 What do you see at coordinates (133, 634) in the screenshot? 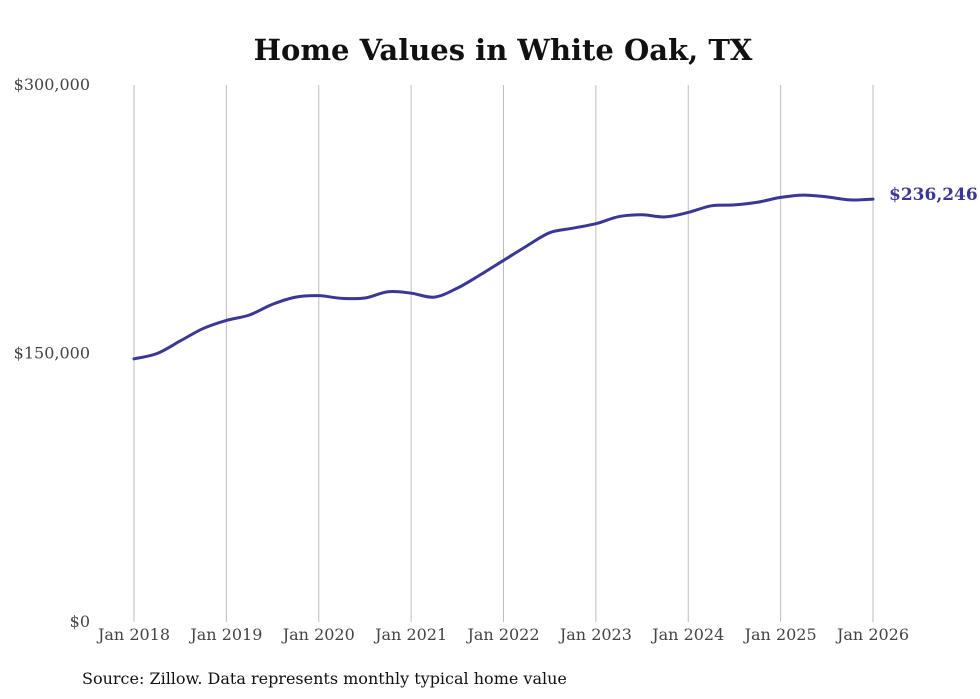
I see `x-tick-label: Jan 2018` at bounding box center [133, 634].